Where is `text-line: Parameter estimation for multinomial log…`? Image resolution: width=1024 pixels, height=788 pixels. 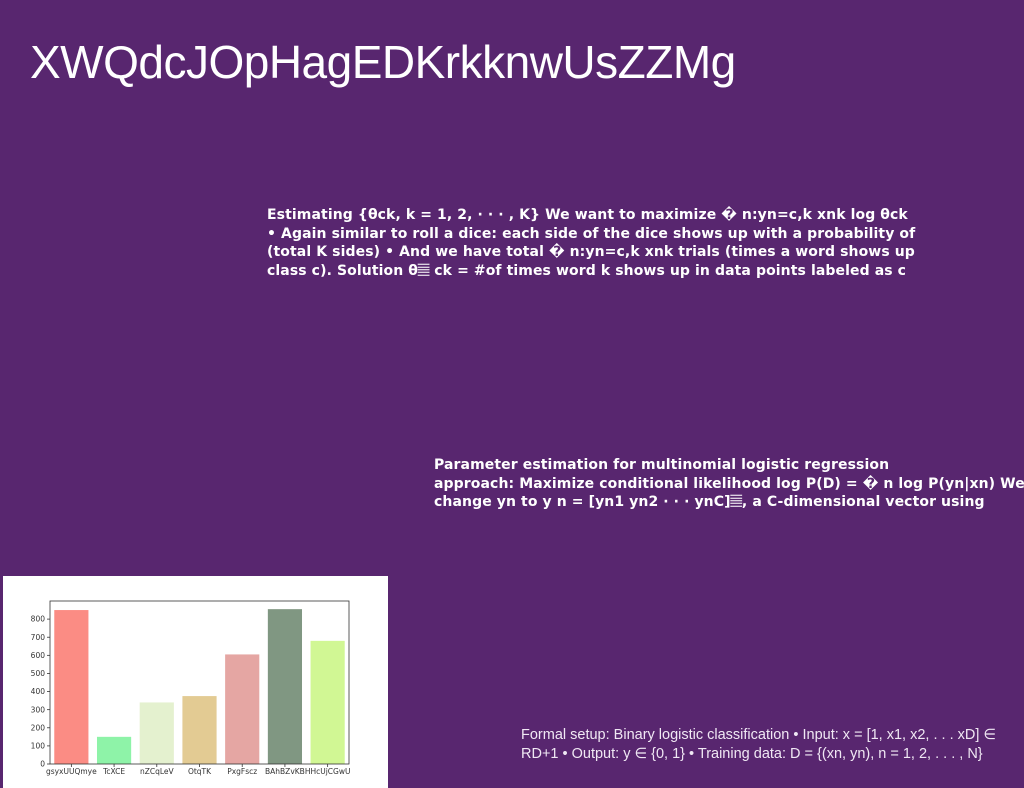
text-line: Parameter estimation for multinomial log… is located at coordinates (662, 465).